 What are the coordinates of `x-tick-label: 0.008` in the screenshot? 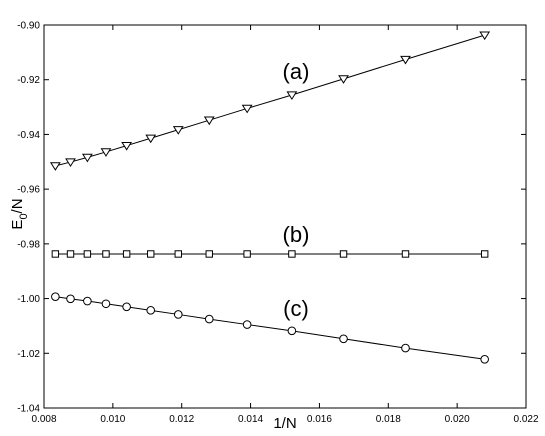 It's located at (43, 419).